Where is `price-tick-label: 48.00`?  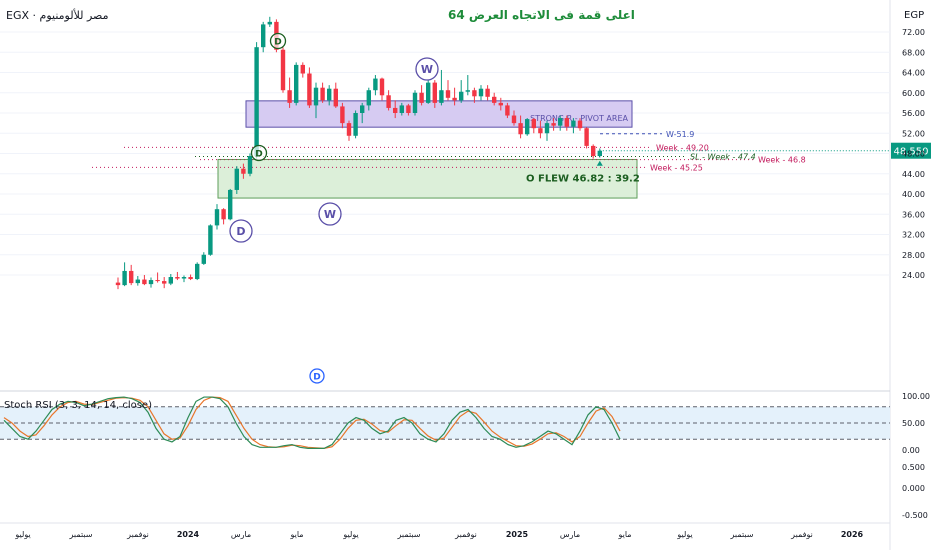
price-tick-label: 48.00 is located at coordinates (913, 154).